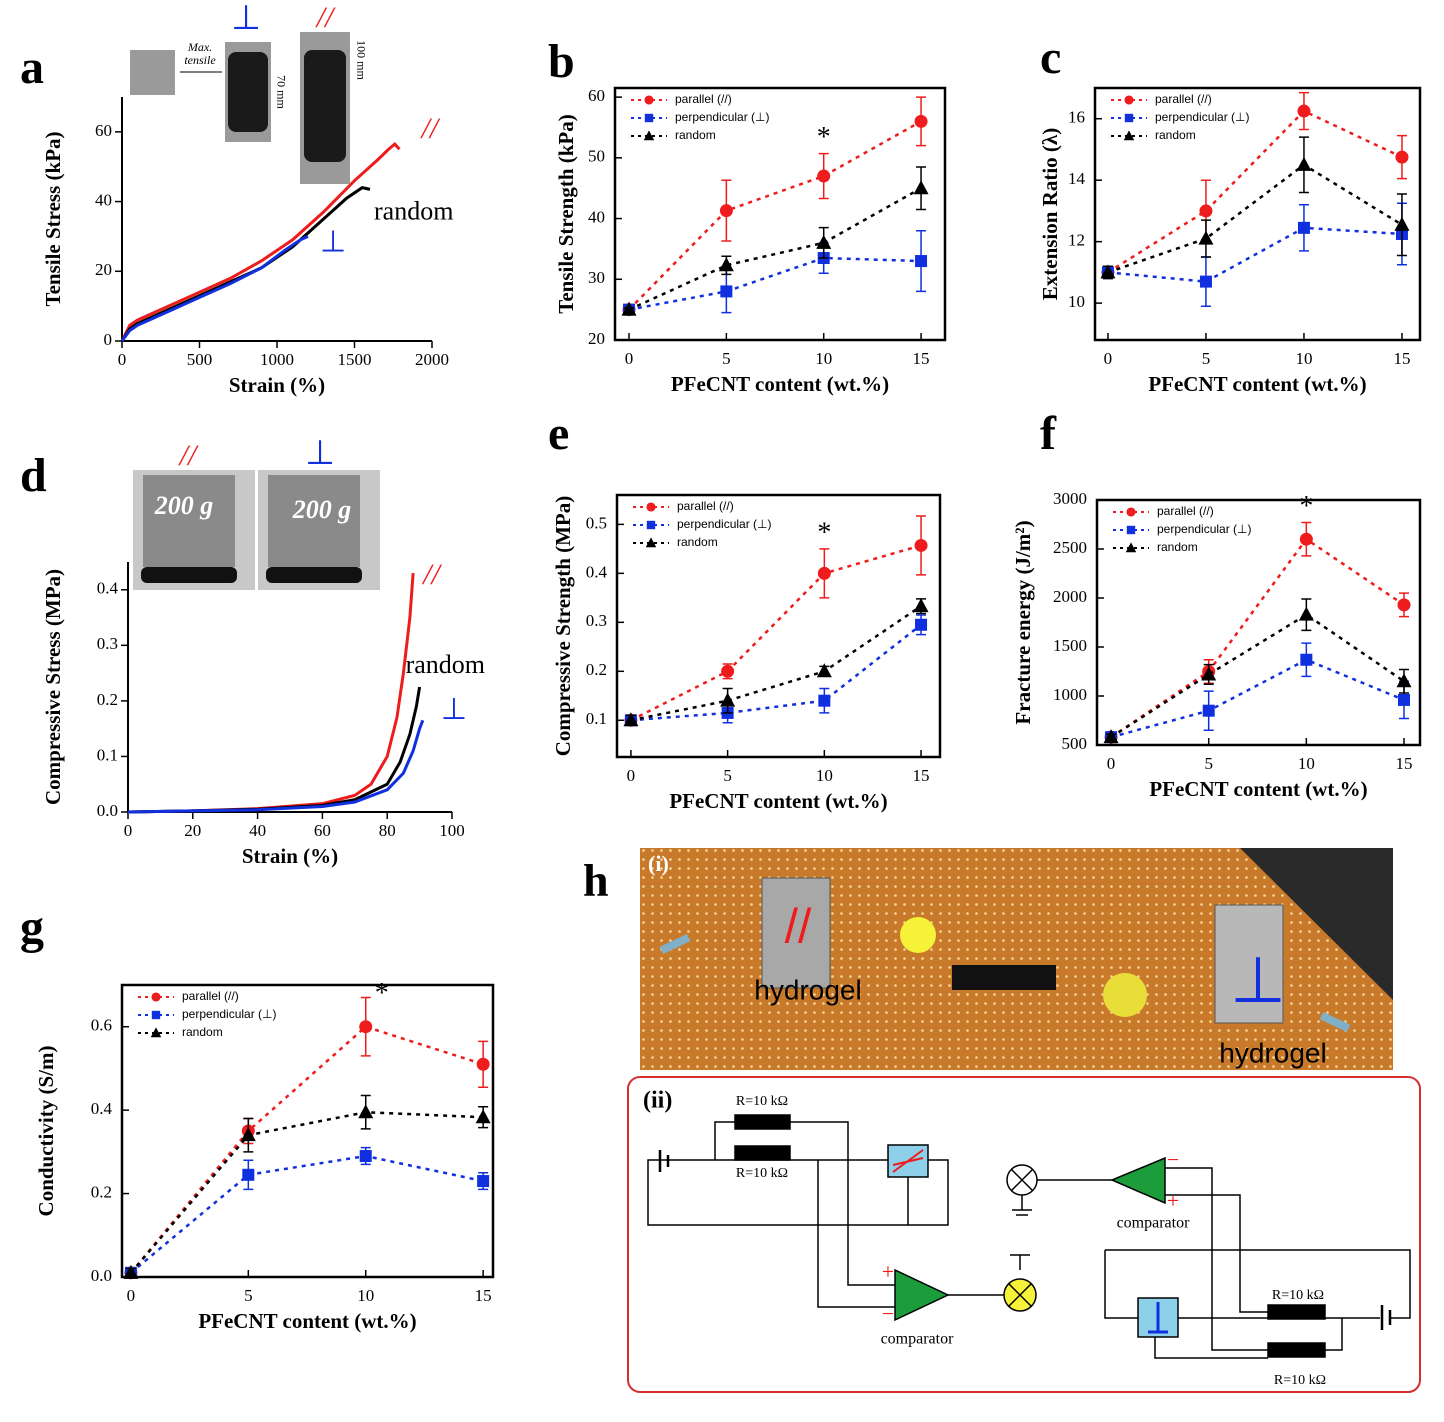 The width and height of the screenshot is (1444, 1422). Describe the element at coordinates (454, 709) in the screenshot. I see `curve-label: ⊥` at that location.